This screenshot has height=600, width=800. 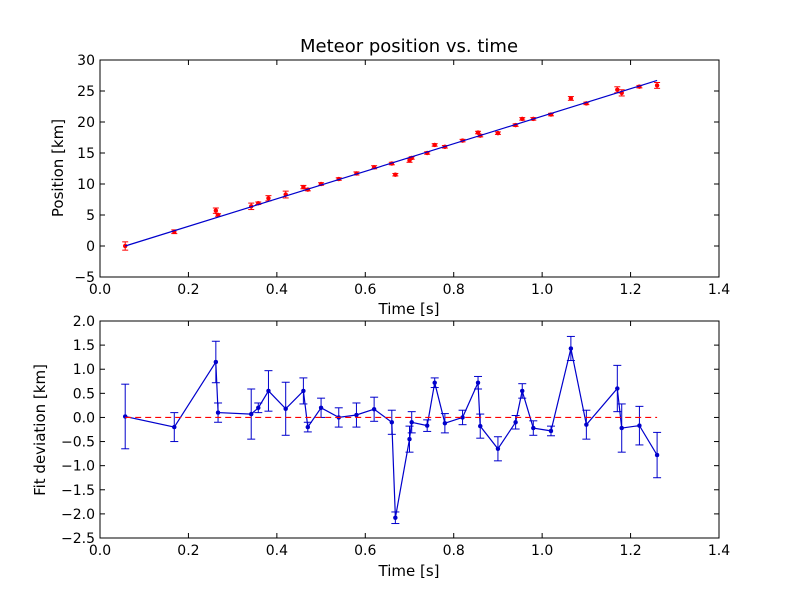 What do you see at coordinates (84, 394) in the screenshot?
I see `deviation-y-tick-label: 0.5` at bounding box center [84, 394].